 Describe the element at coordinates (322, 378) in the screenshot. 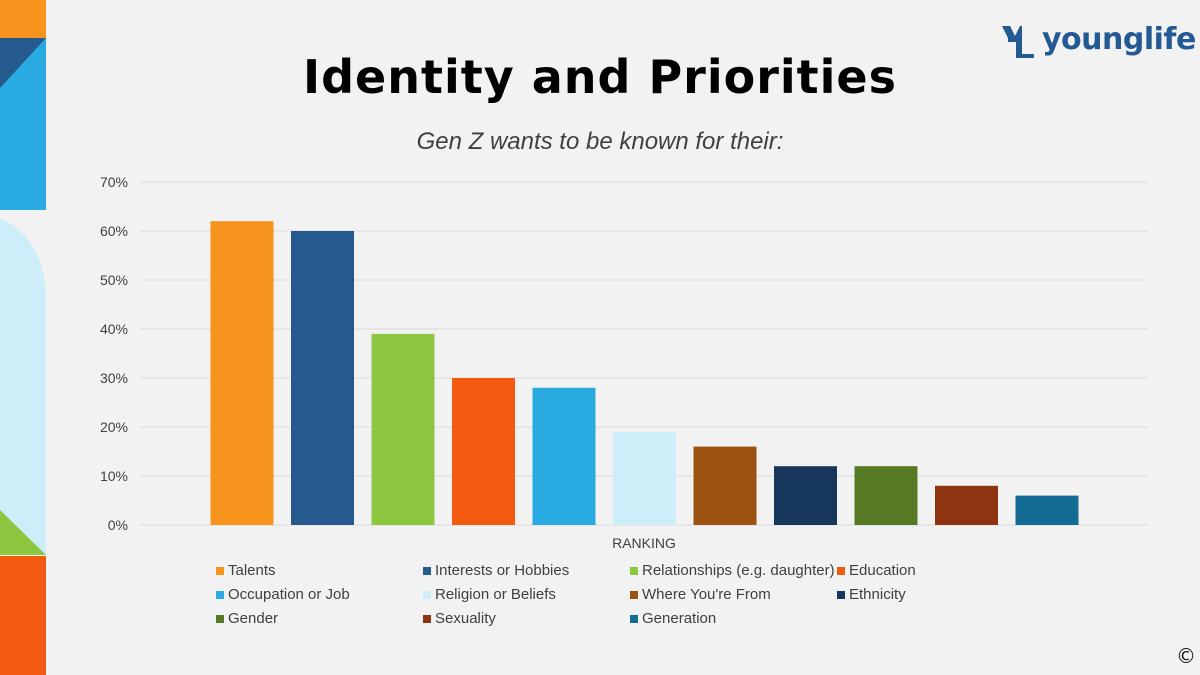

I see `bar-interests-or-hobbies` at that location.